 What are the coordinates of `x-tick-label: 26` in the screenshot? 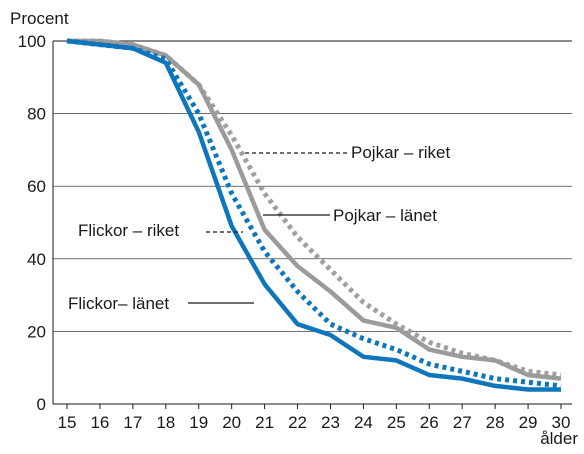 It's located at (429, 422).